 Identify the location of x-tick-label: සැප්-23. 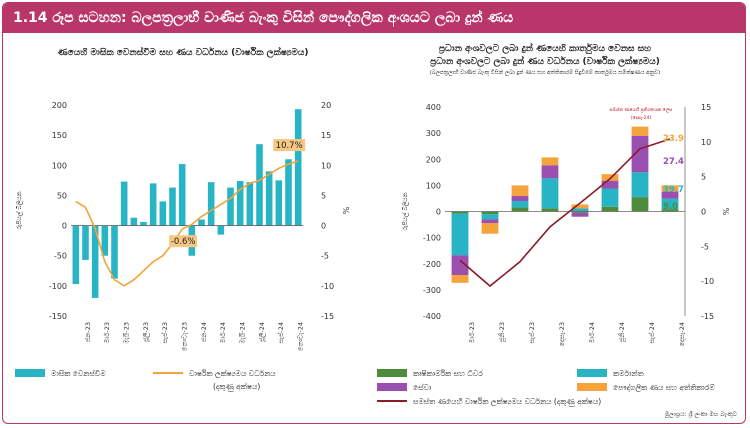
(532, 333).